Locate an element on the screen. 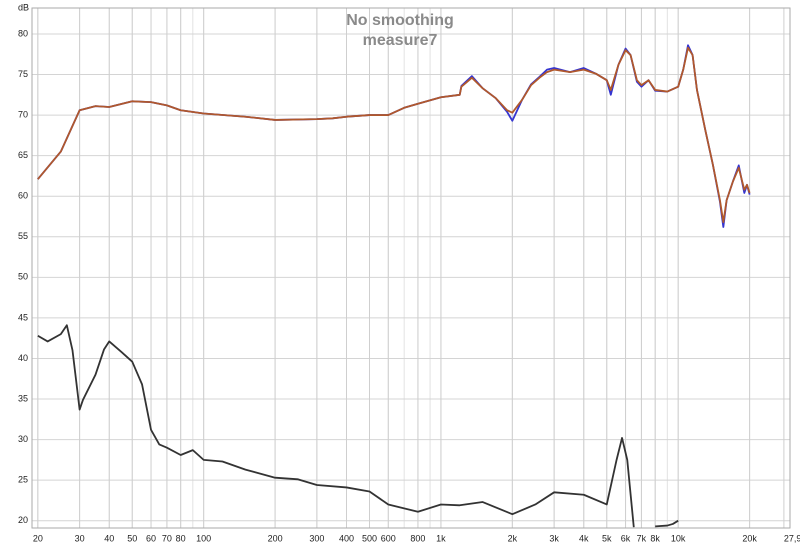 This screenshot has width=800, height=547. x-tick-label: 400 is located at coordinates (346, 538).